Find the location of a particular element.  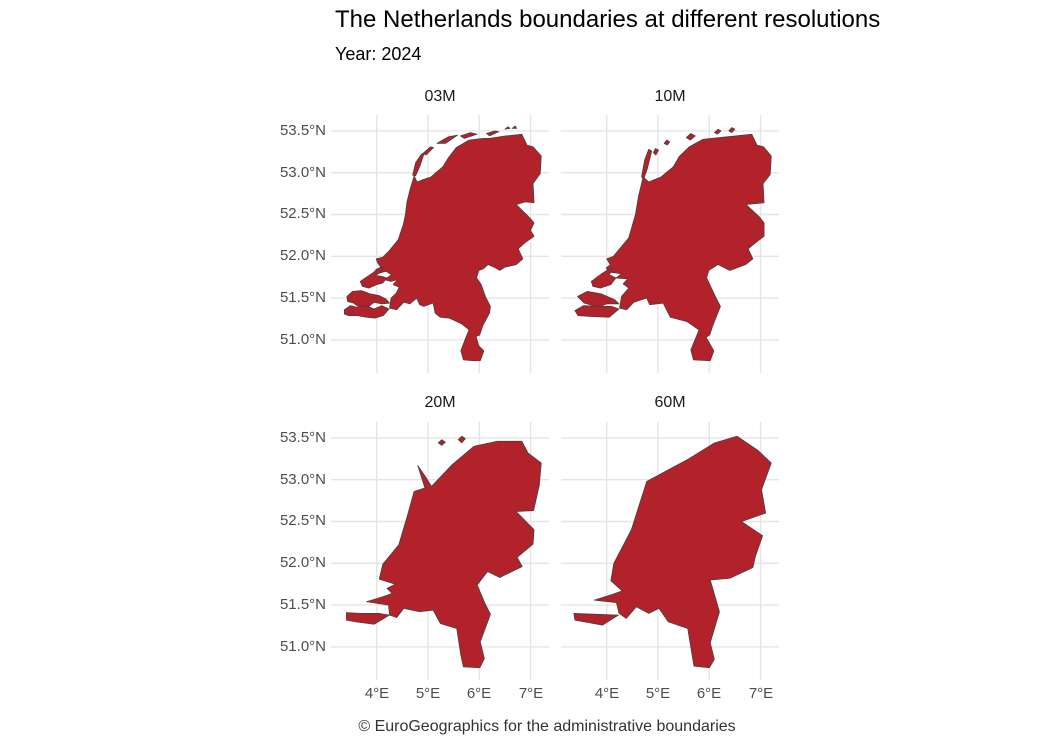

facet-strip-03m: 03M is located at coordinates (440, 96).